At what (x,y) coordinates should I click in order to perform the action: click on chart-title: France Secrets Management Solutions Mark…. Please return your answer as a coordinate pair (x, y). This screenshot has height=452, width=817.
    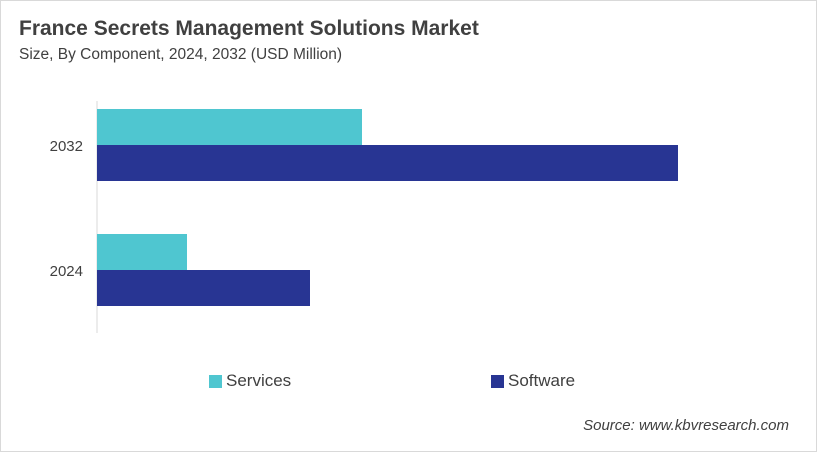
    Looking at the image, I should click on (249, 28).